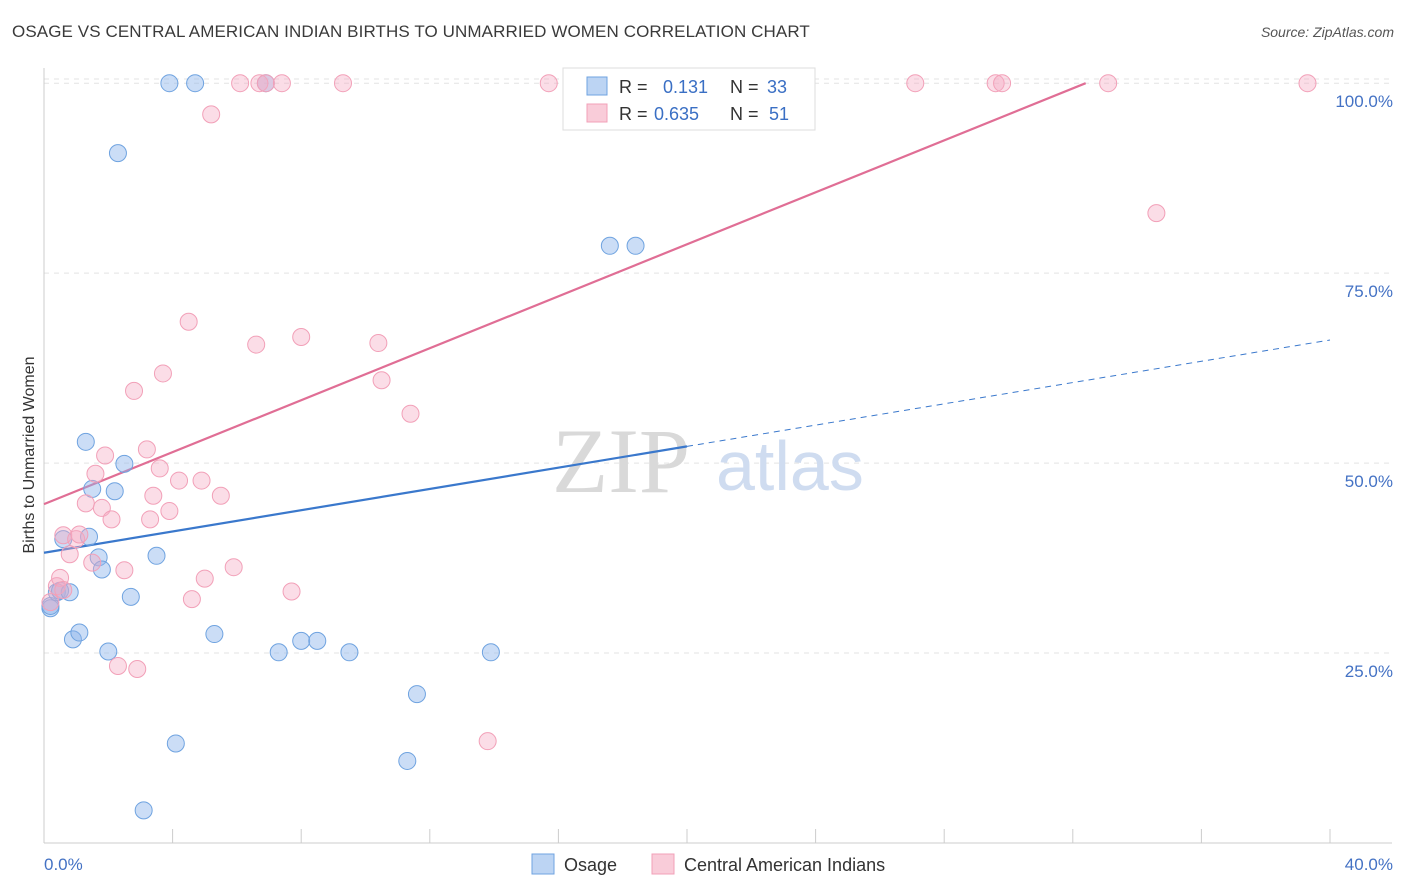 This screenshot has height=892, width=1406. I want to click on osage-trend-line, so click(365, 499).